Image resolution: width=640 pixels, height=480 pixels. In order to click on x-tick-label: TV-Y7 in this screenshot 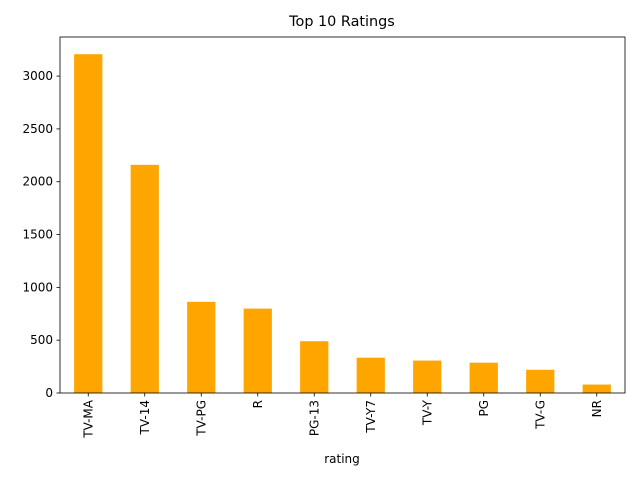, I will do `click(371, 417)`.